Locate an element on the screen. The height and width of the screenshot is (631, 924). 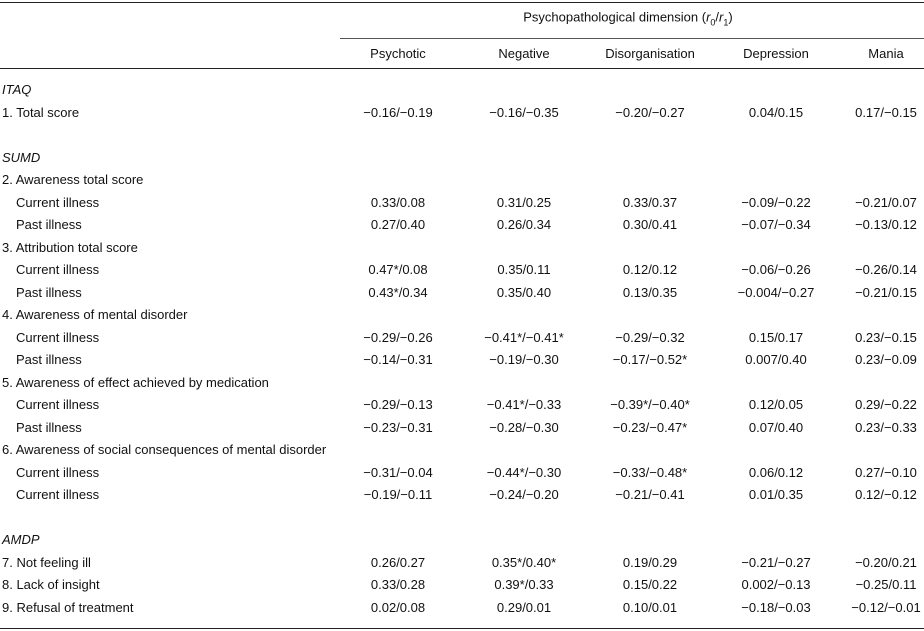
cell: 0.04/0.15 is located at coordinates (776, 112).